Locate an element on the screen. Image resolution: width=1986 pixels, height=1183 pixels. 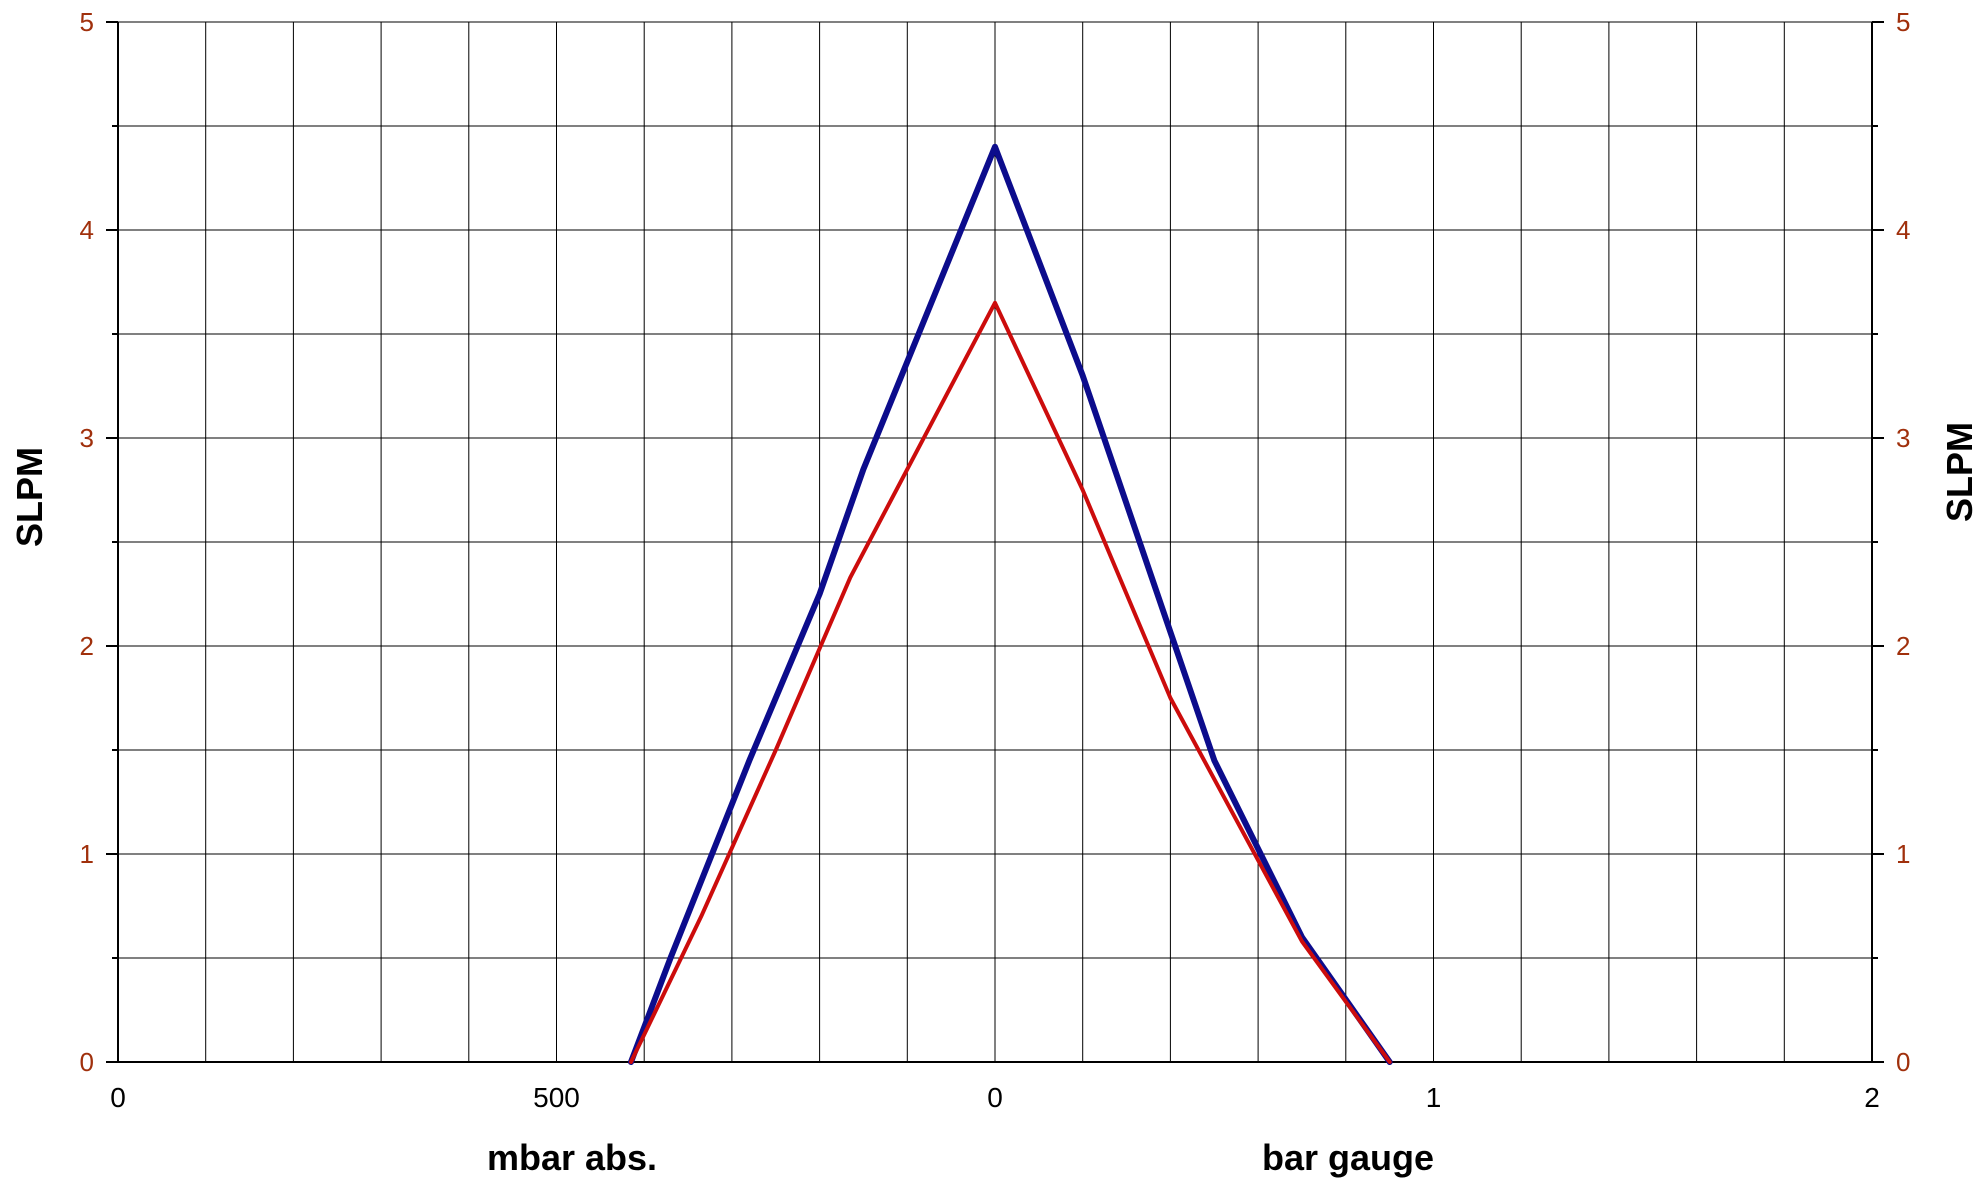
y-tick-label-left: 2 is located at coordinates (87, 646).